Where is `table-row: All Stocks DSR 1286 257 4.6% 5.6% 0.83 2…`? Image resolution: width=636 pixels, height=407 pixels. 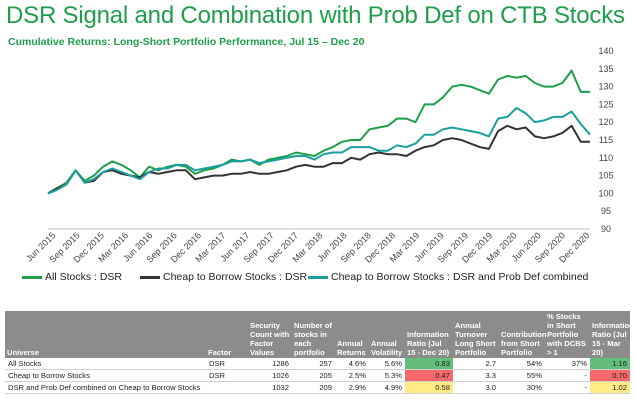
table-row: All Stocks DSR 1286 257 4.6% 5.6% 0.83 2… is located at coordinates (317, 364).